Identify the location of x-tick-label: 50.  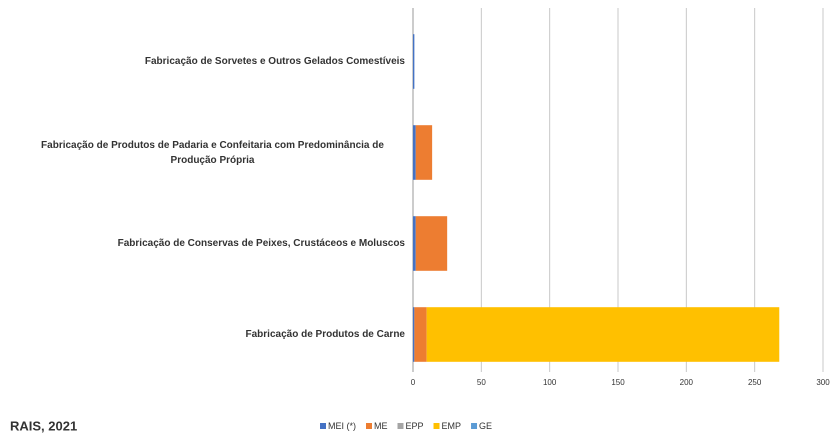
(481, 382).